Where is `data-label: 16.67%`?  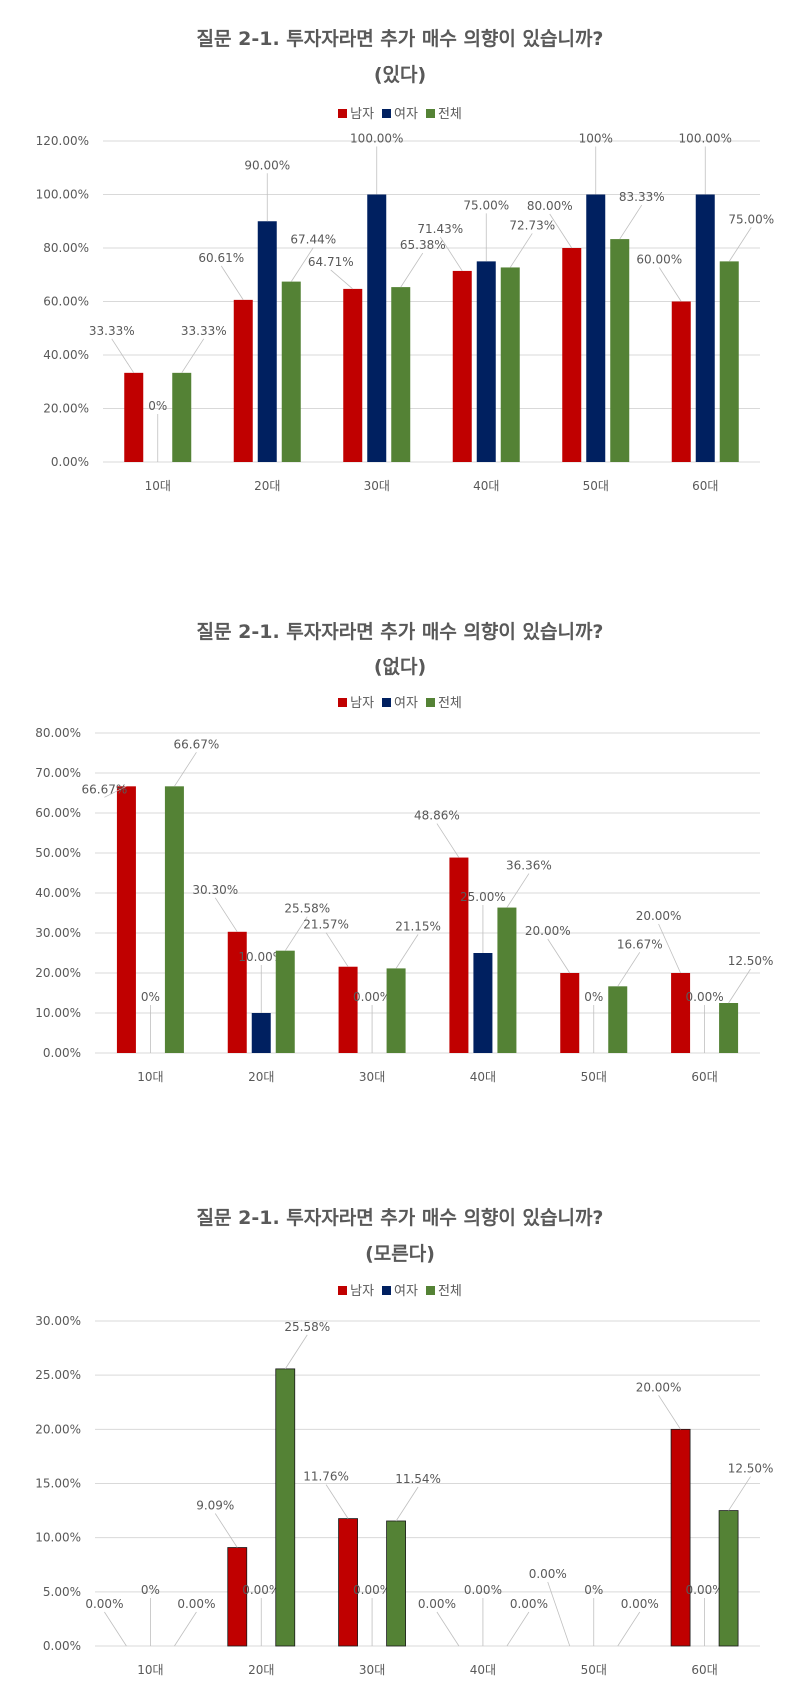
data-label: 16.67% is located at coordinates (640, 944).